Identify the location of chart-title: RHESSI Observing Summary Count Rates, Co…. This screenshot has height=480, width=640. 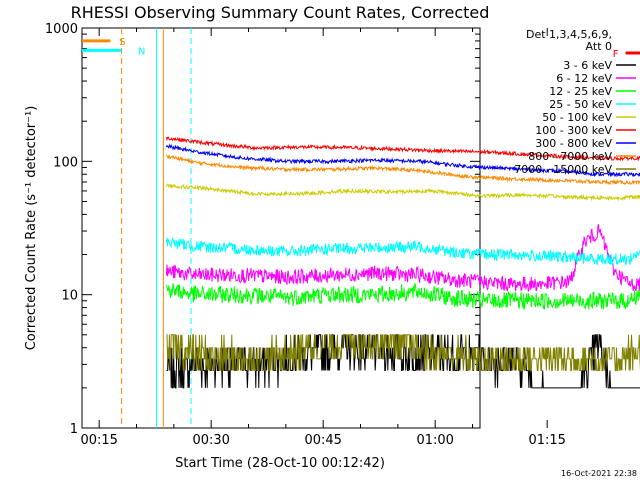
(280, 12).